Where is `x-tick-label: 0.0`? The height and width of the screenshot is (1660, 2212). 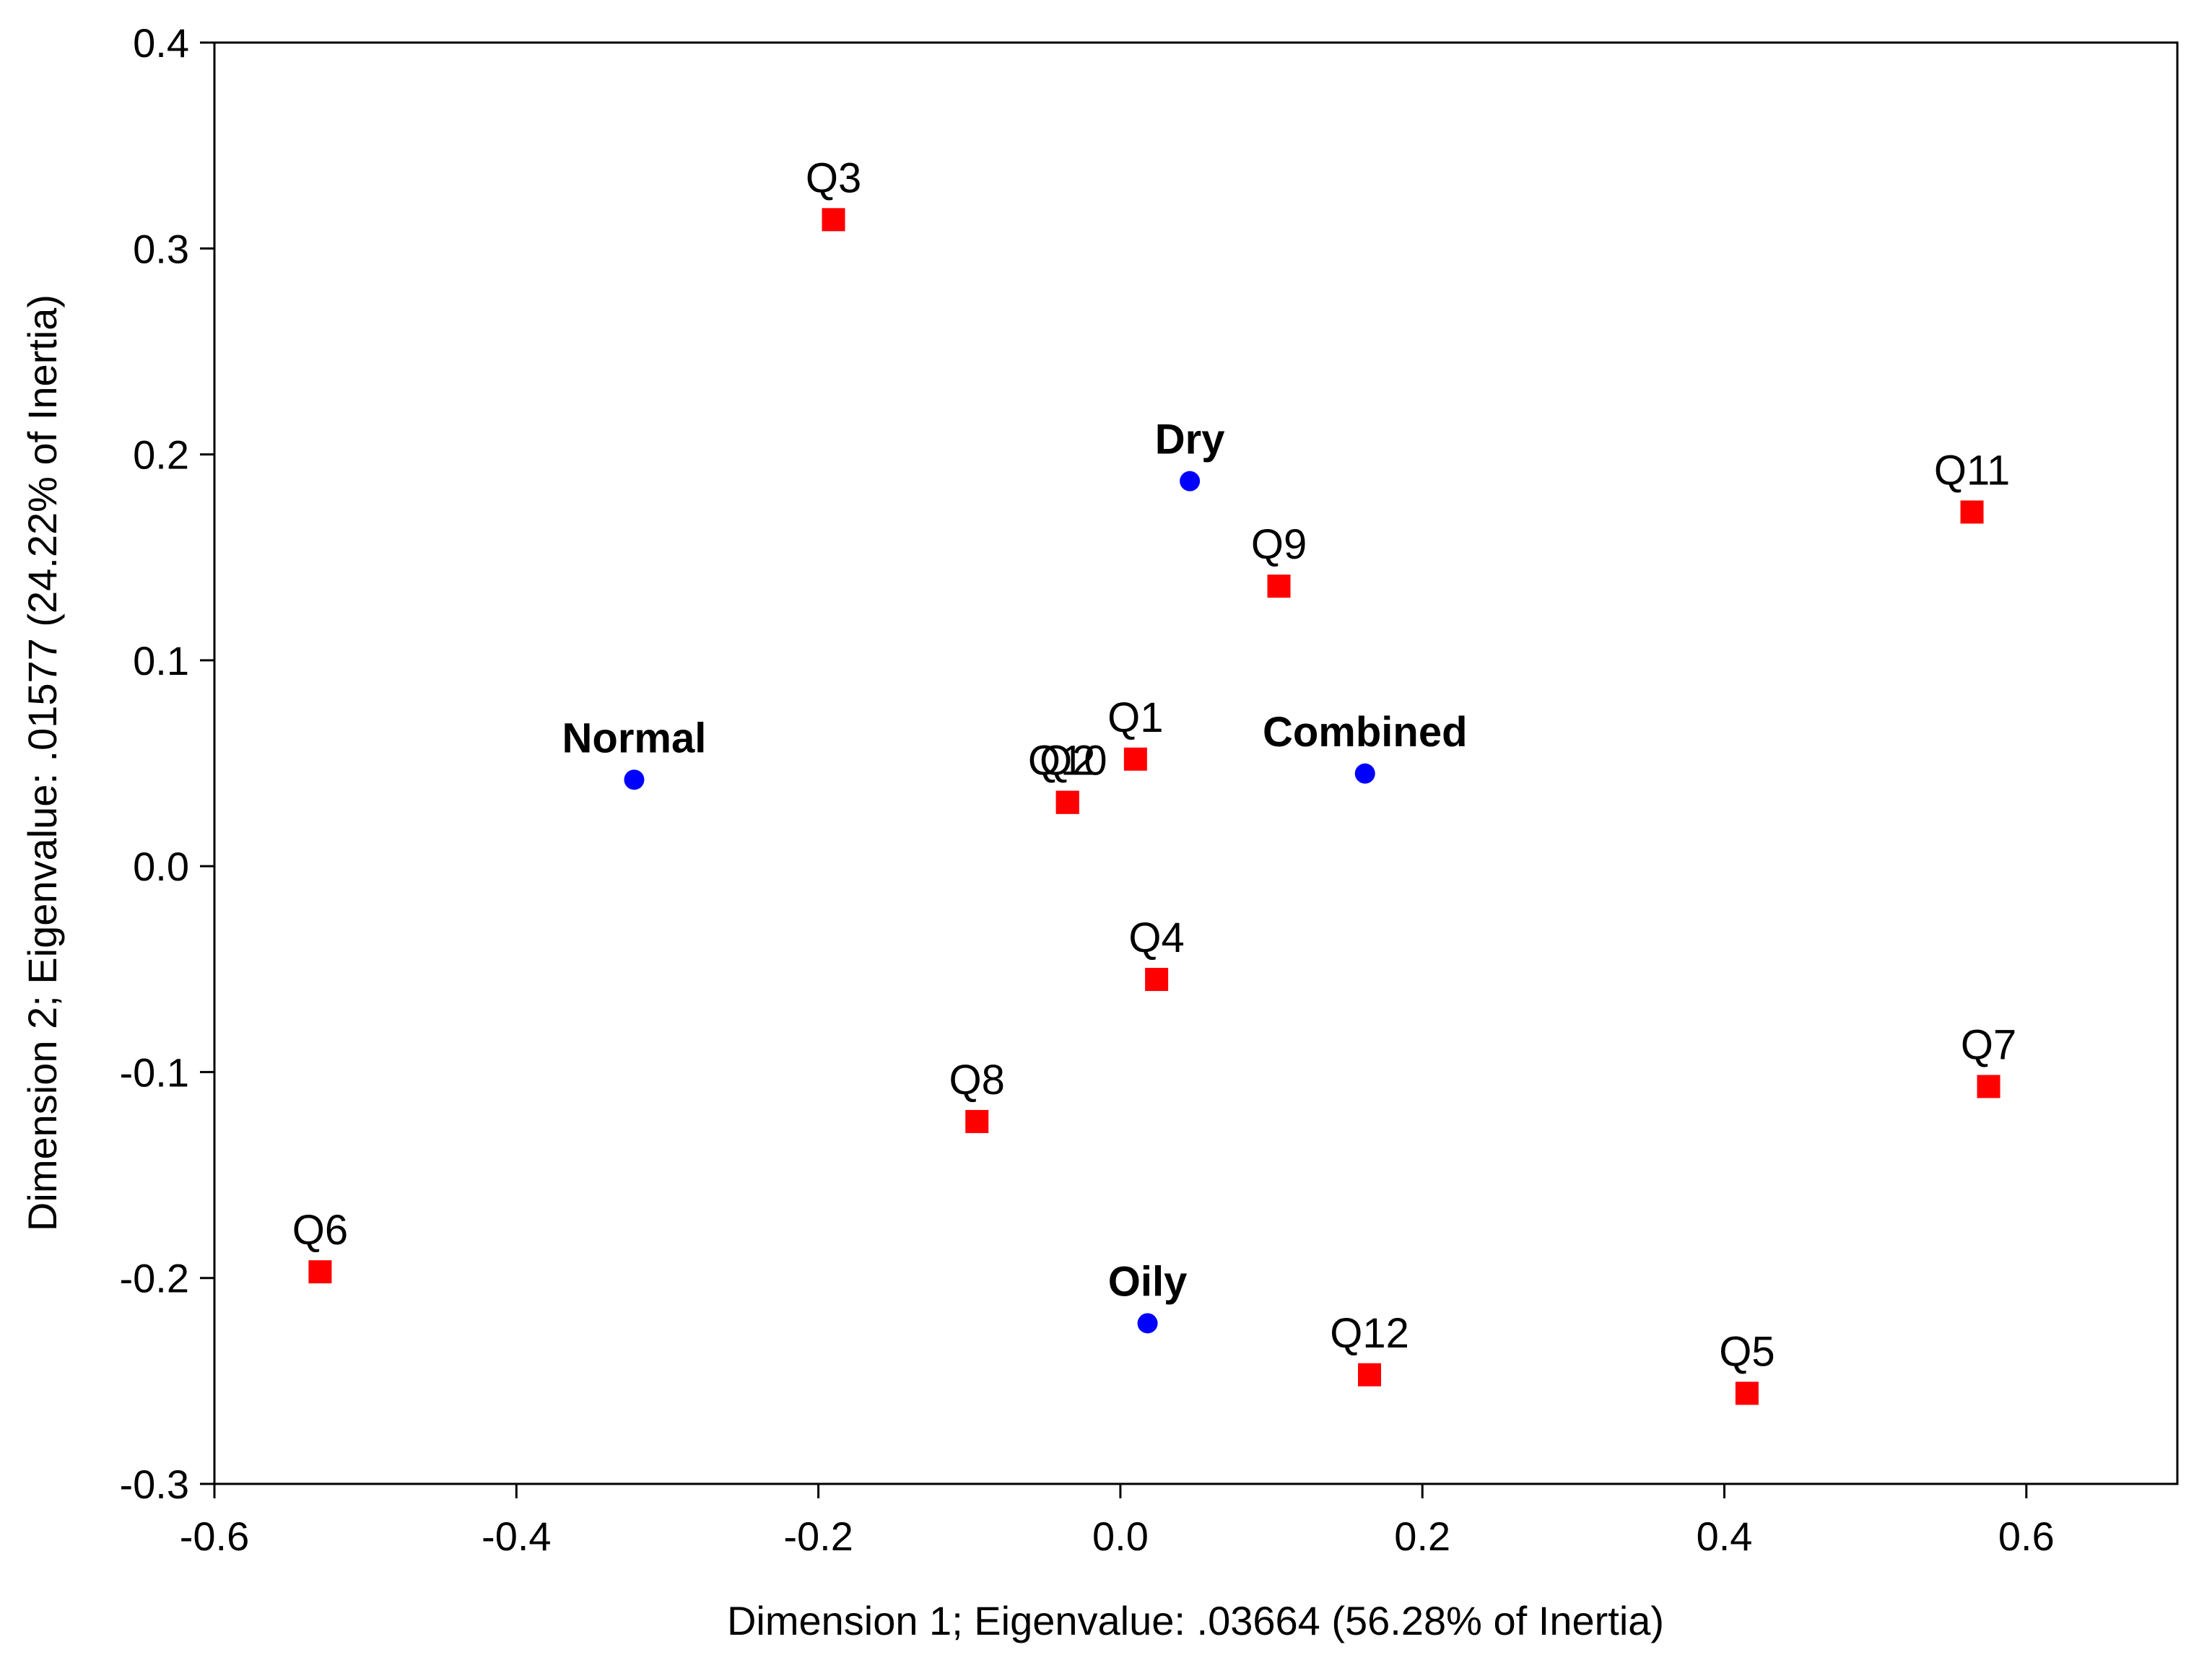
x-tick-label: 0.0 is located at coordinates (1120, 1536).